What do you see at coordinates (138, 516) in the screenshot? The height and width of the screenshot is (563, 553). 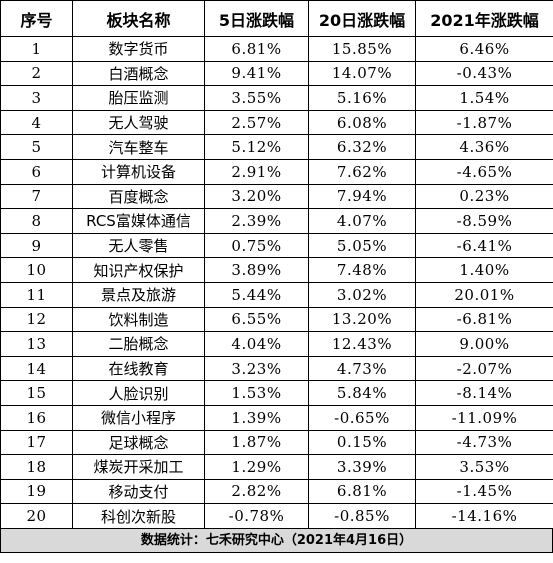 I see `sector-name-cell: 科创次新股` at bounding box center [138, 516].